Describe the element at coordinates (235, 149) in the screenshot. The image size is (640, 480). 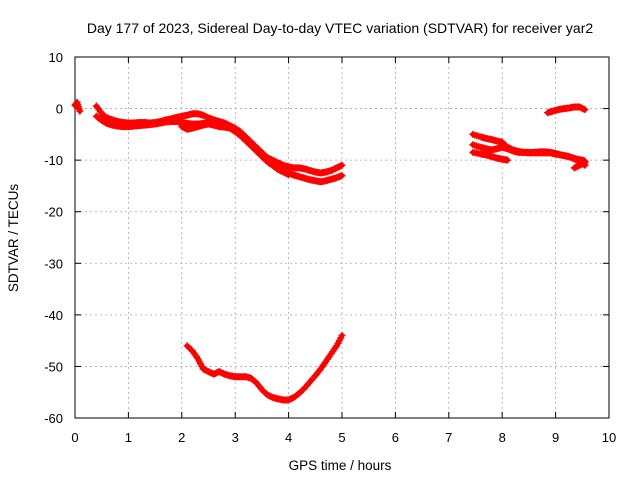
I see `series-arc-c` at that location.